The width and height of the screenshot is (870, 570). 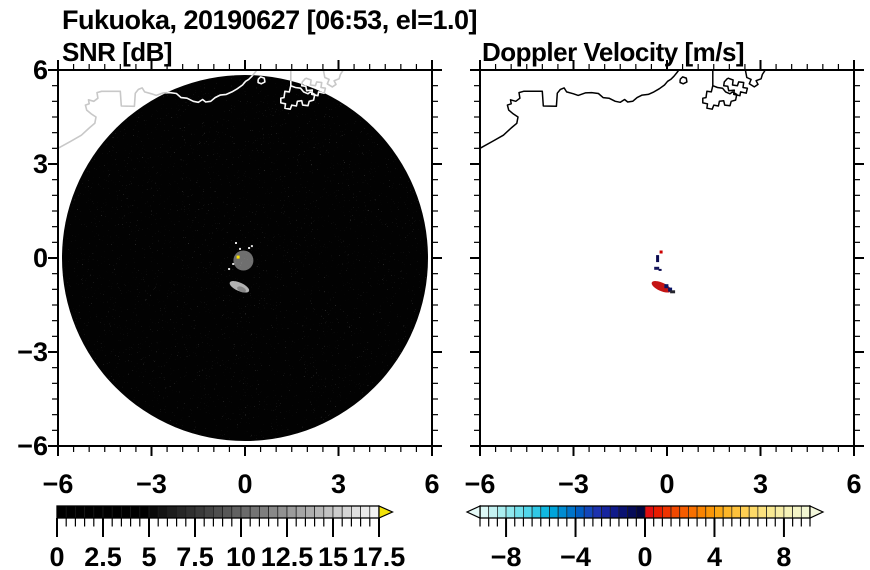 I want to click on colorbar-tick-label: 17.5, so click(x=379, y=556).